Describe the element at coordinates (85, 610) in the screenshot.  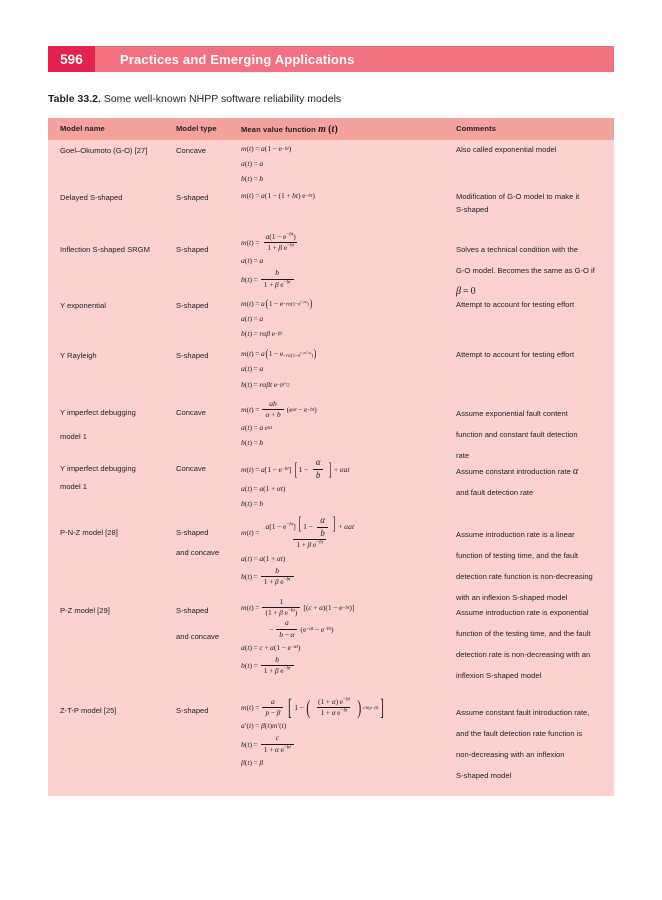
I see `cell-model-name: P-Z model [29]` at that location.